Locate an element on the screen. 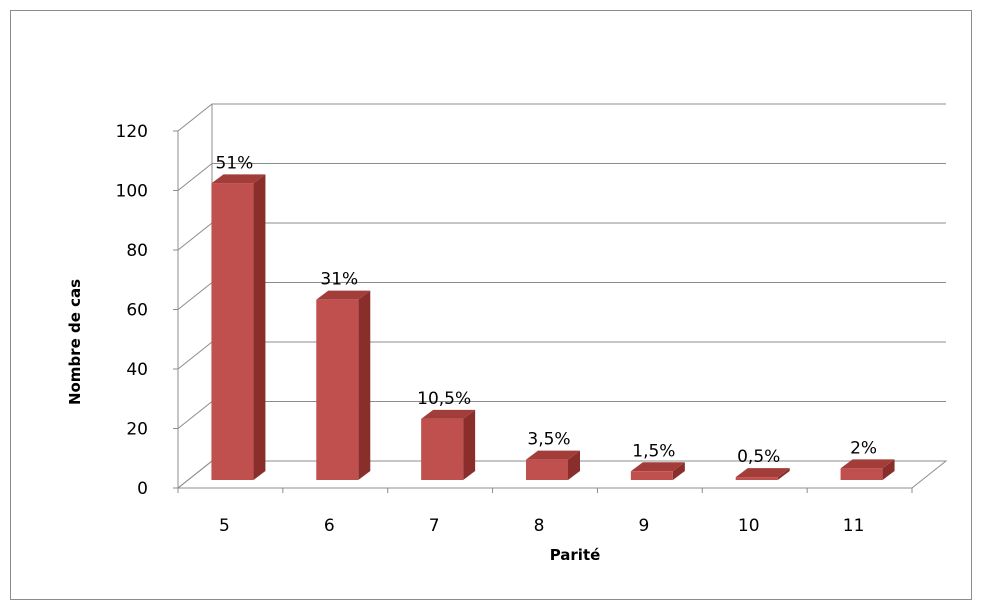 The height and width of the screenshot is (609, 984). y-tick-label: 0 is located at coordinates (142, 489).